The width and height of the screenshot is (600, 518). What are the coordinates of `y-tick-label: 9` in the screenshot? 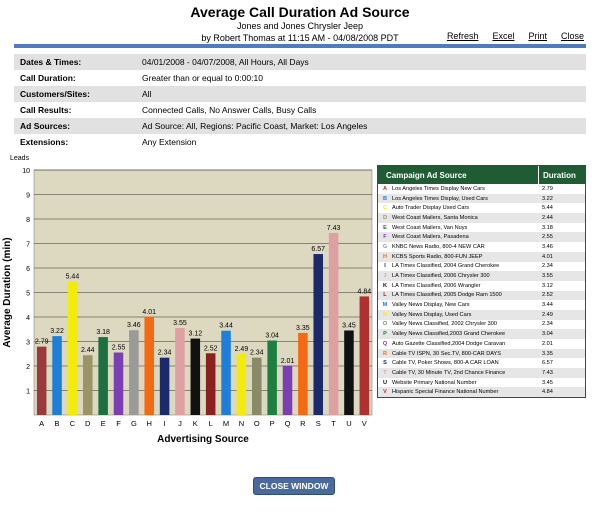 It's located at (28, 196).